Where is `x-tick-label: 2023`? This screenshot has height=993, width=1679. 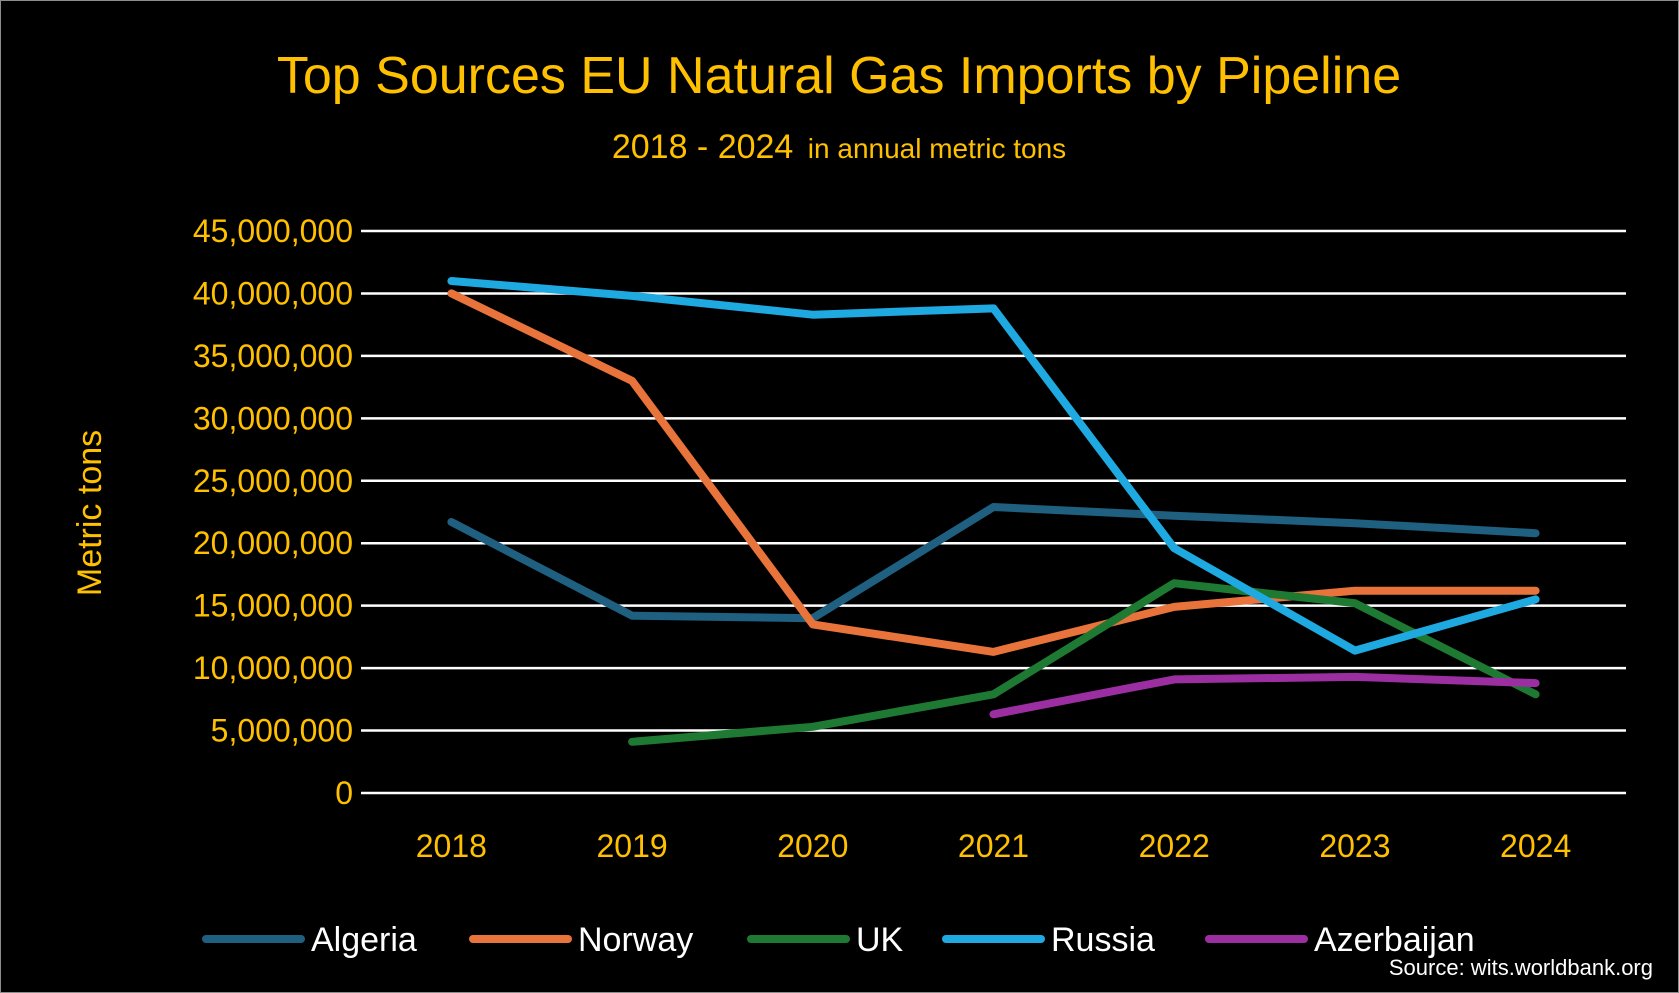
x-tick-label: 2023 is located at coordinates (1354, 846).